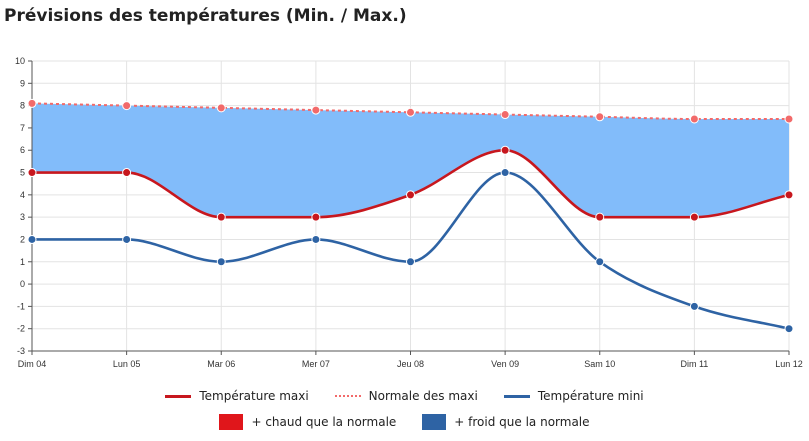 The width and height of the screenshot is (809, 441). What do you see at coordinates (221, 364) in the screenshot?
I see `x-tick-label-mar-06: Mar 06` at bounding box center [221, 364].